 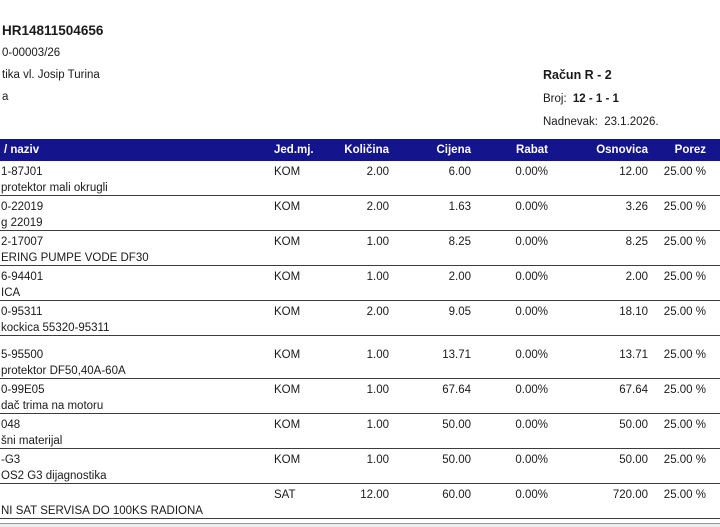 What do you see at coordinates (22, 223) in the screenshot?
I see `item-name: g 22019` at bounding box center [22, 223].